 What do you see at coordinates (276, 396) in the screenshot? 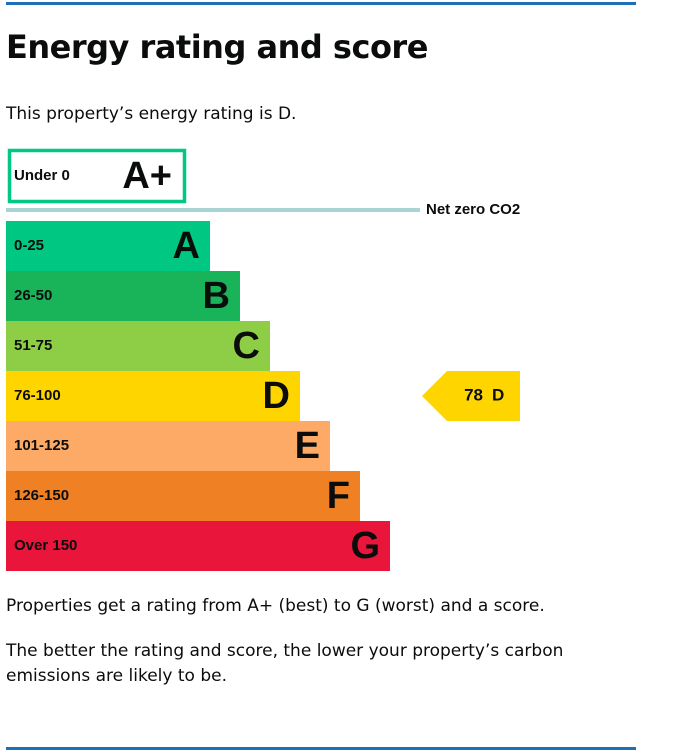
I see `band-letter: D` at bounding box center [276, 396].